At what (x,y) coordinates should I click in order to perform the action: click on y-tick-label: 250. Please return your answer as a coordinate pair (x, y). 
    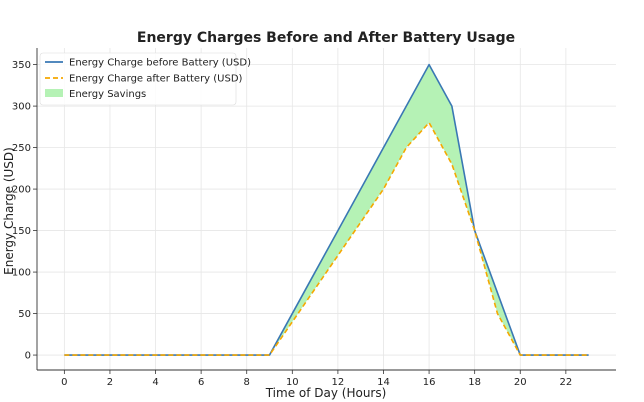
    Looking at the image, I should click on (21, 148).